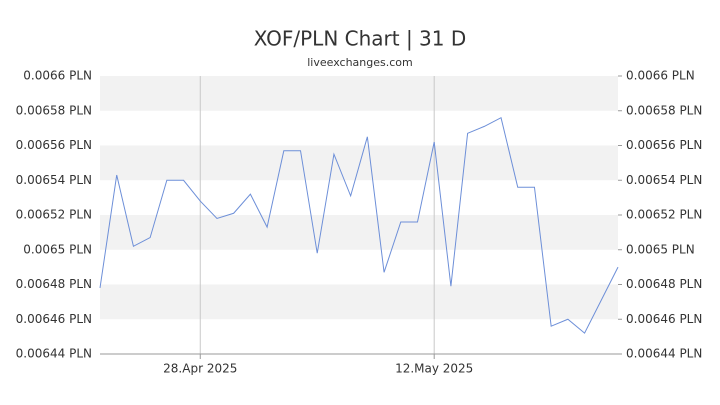 Image resolution: width=720 pixels, height=405 pixels. Describe the element at coordinates (54, 110) in the screenshot. I see `y-tick-label: 0.00658 PLN` at that location.